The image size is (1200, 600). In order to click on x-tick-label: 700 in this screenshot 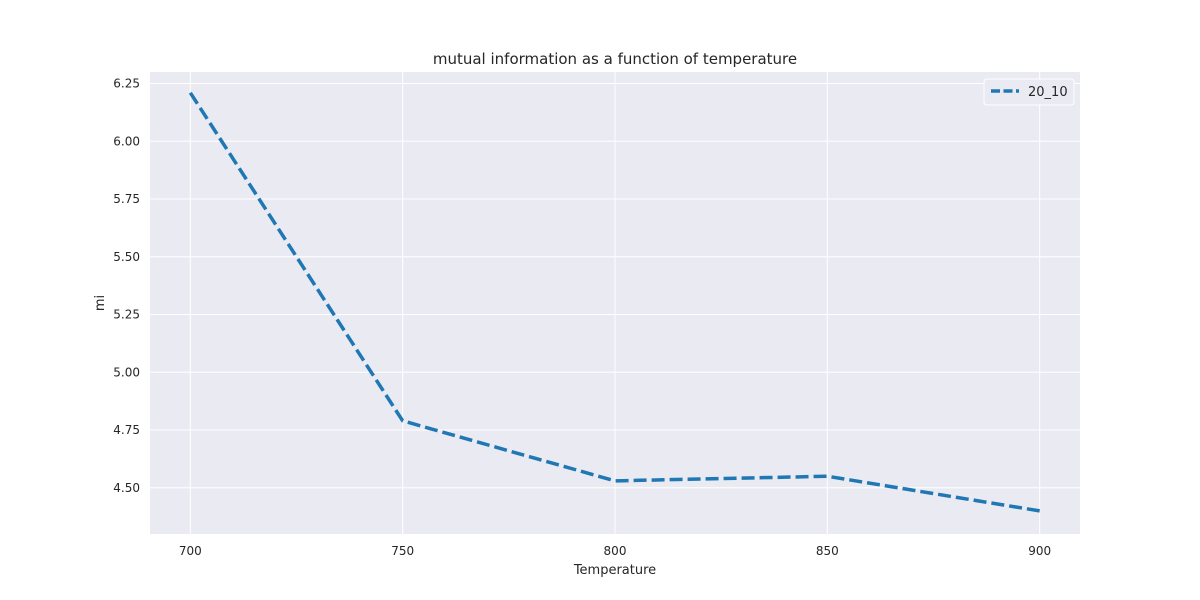, I will do `click(190, 551)`.